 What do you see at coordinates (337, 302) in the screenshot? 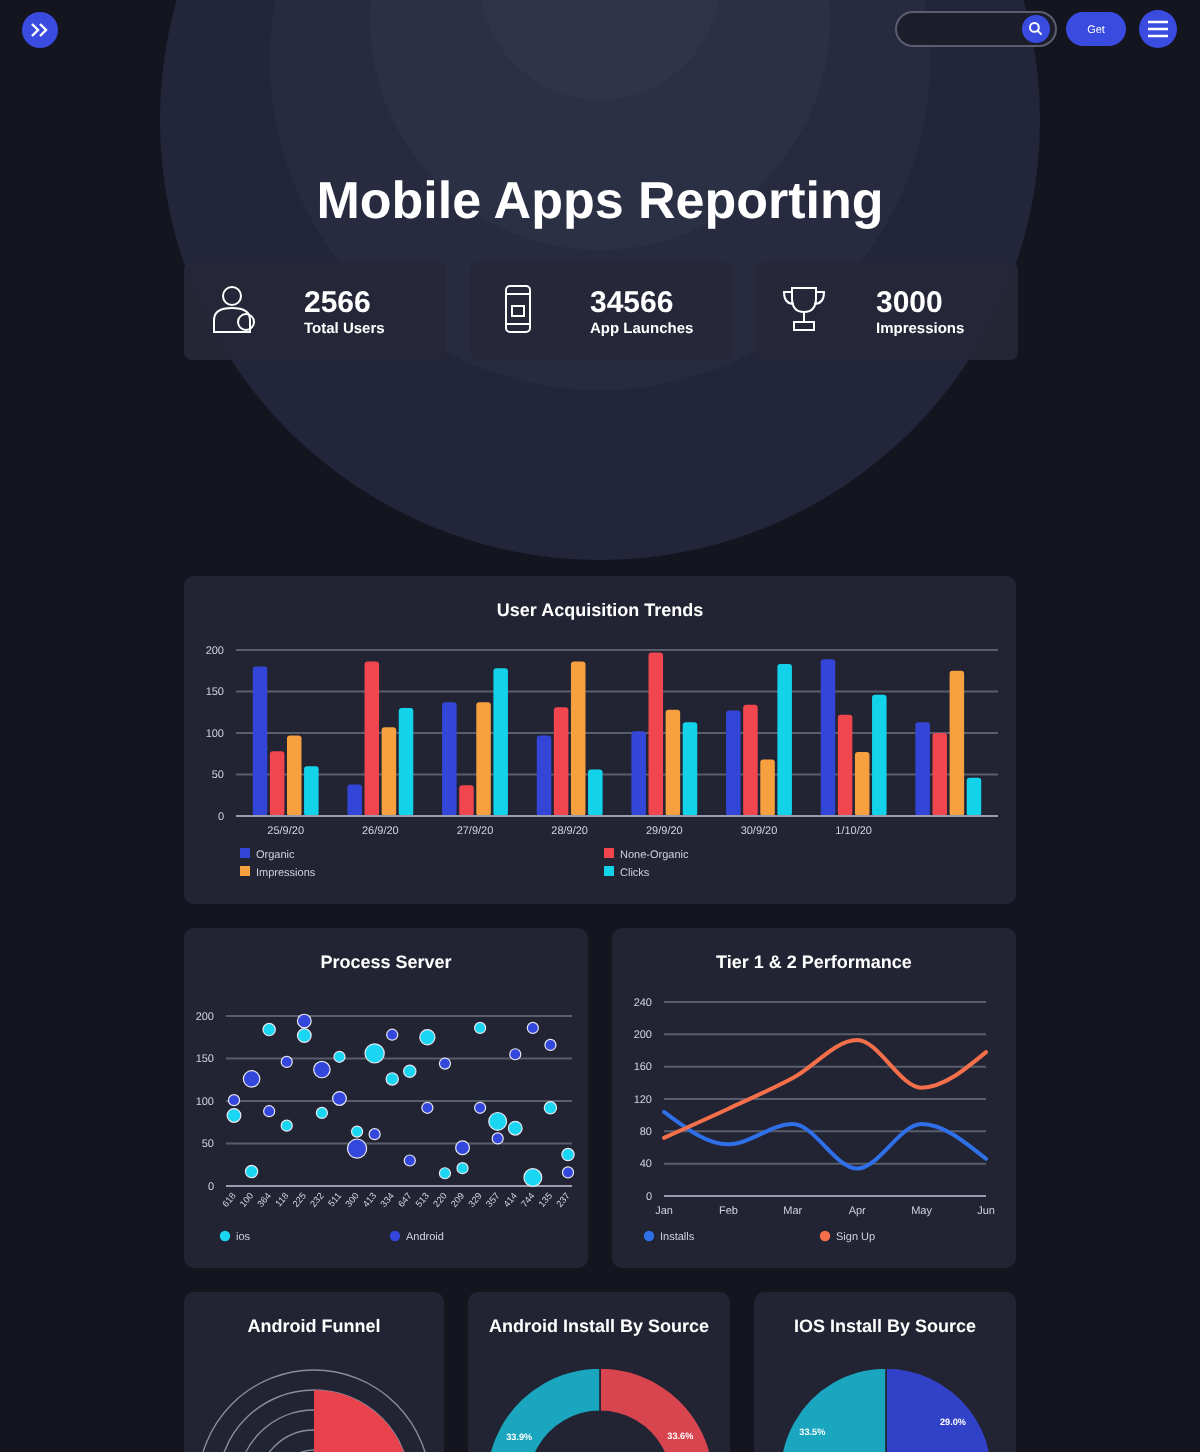
I see `text: 2566` at bounding box center [337, 302].